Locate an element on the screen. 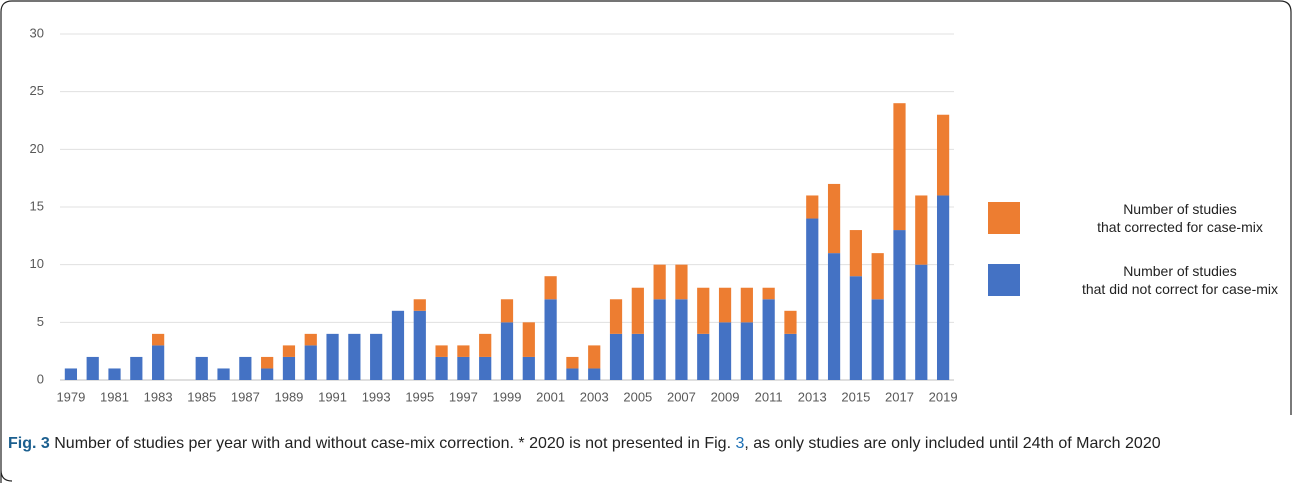  x-tick-label: 1981 is located at coordinates (114, 396).